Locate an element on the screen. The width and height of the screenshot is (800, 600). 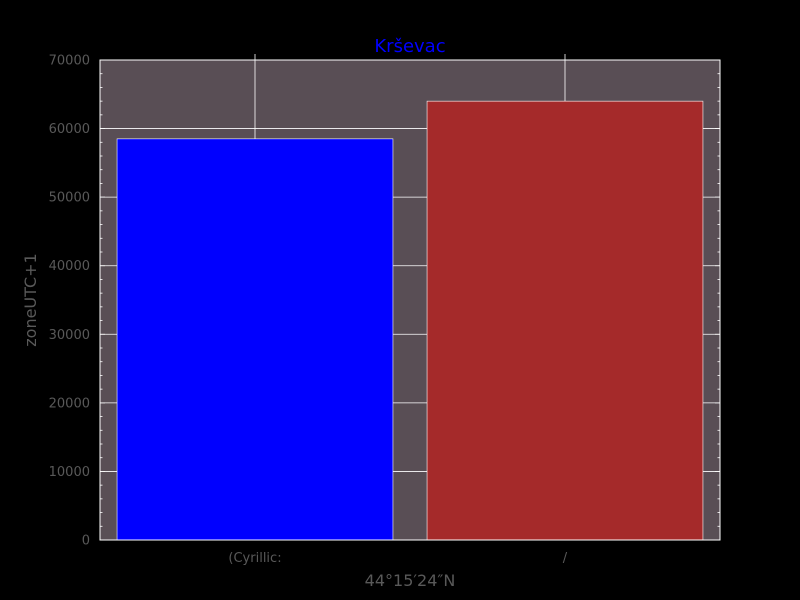
y-tick-label: 0 is located at coordinates (86, 541).